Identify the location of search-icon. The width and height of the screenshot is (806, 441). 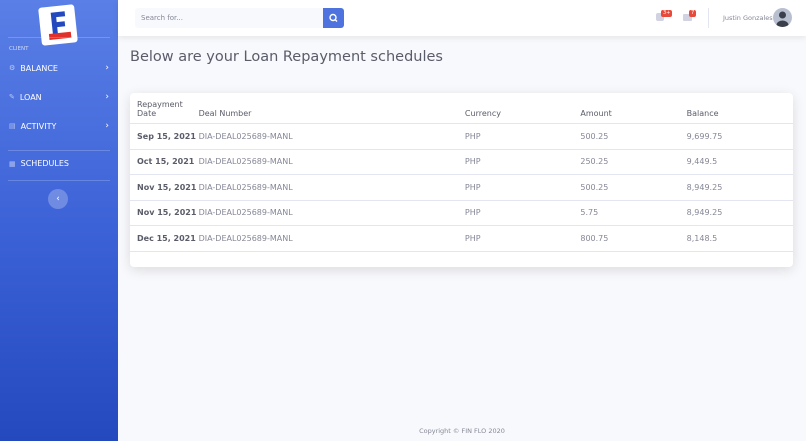
(333, 17).